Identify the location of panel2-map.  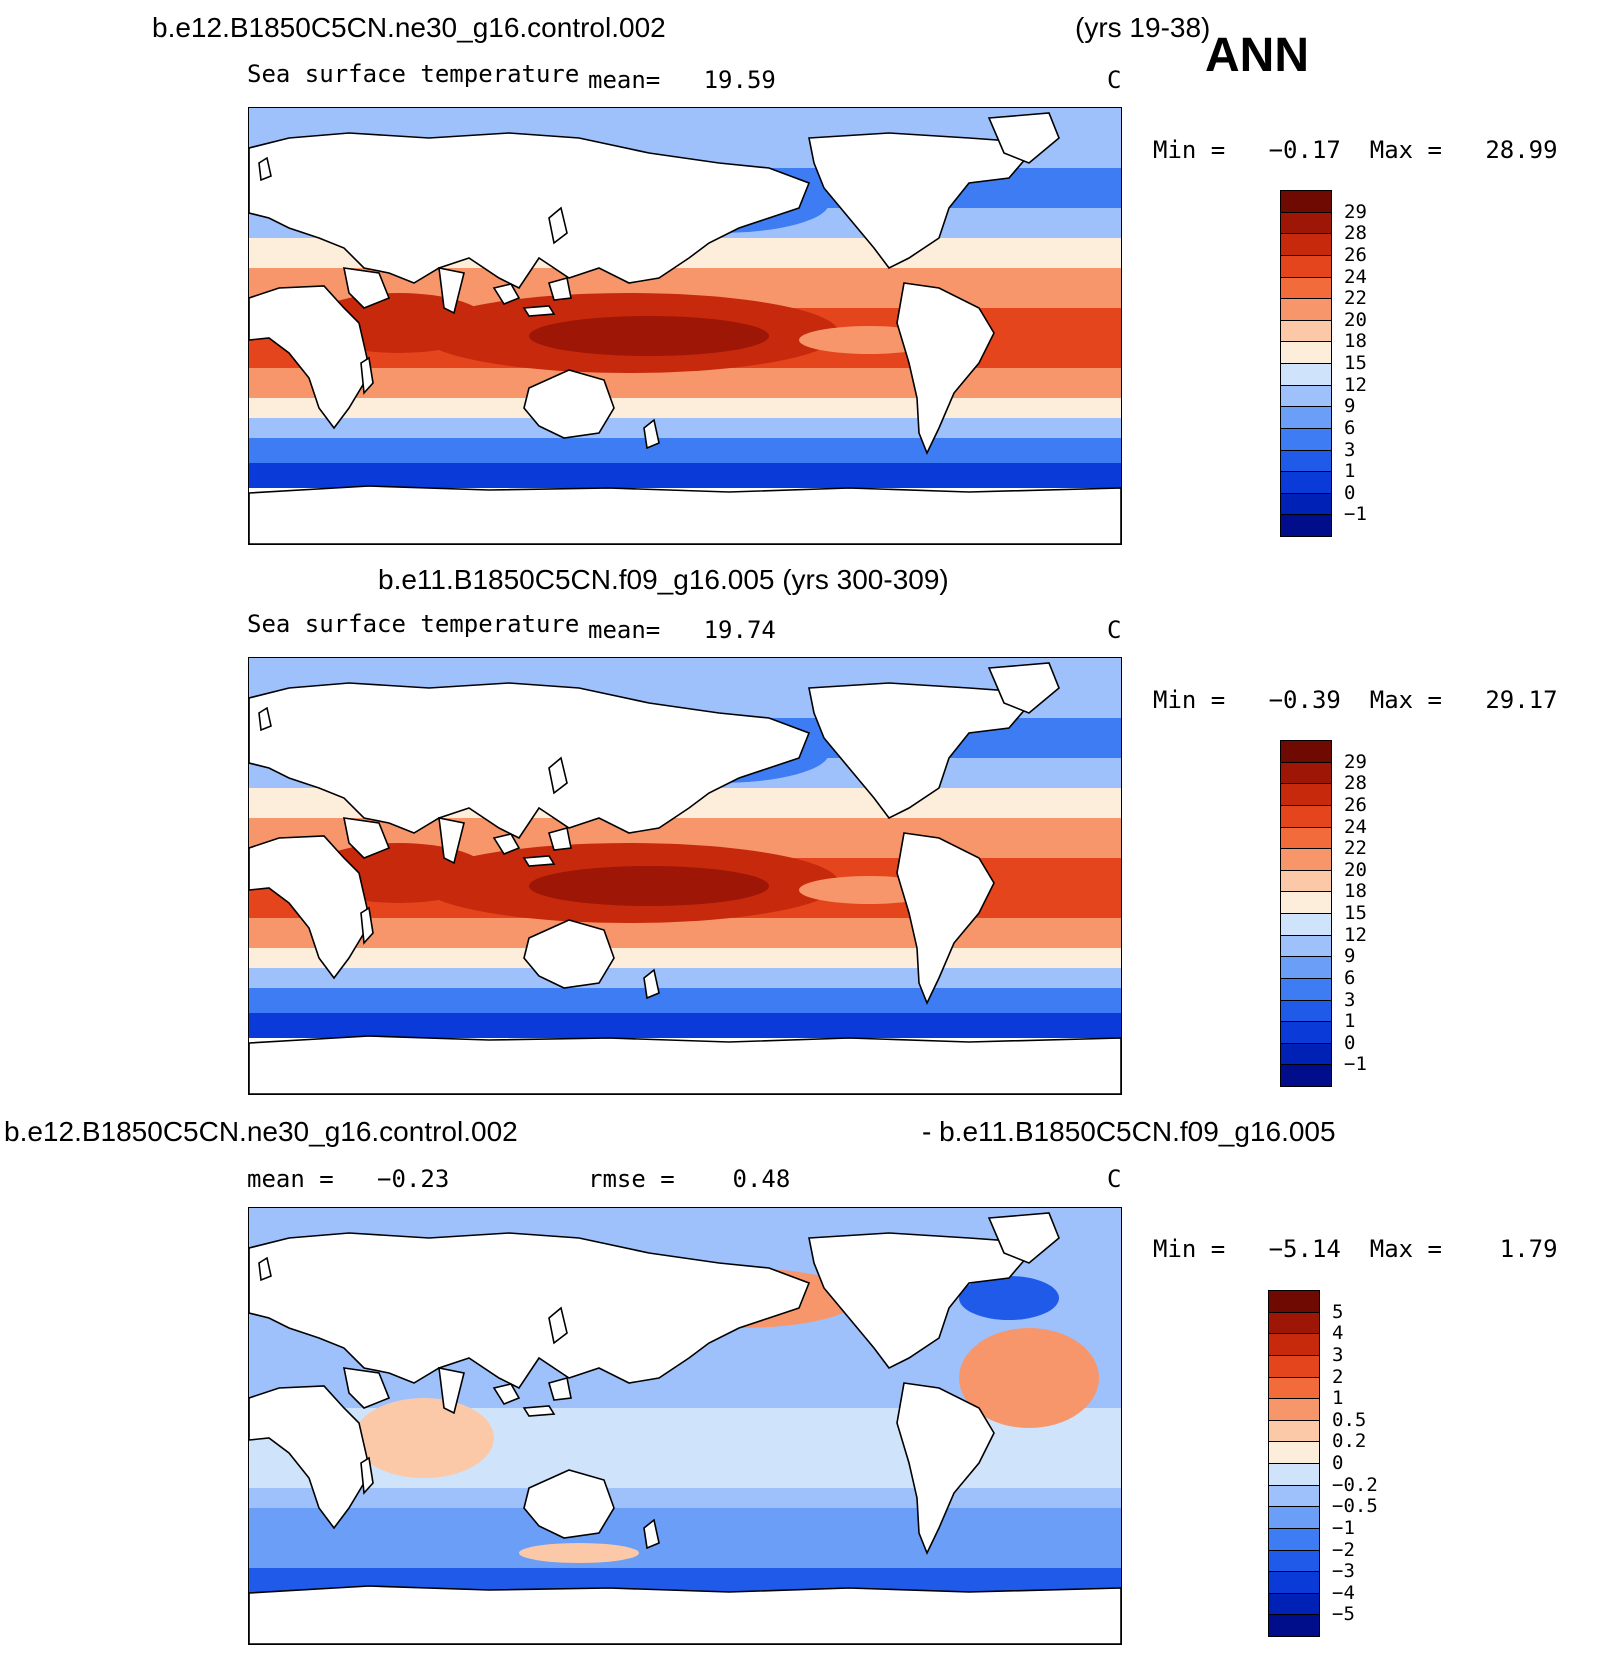
(685, 876).